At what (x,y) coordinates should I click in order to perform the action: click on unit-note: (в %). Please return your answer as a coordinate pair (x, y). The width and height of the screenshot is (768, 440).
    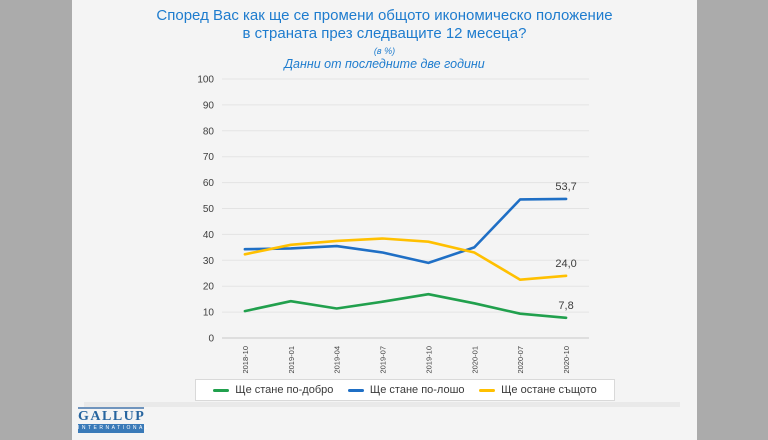
    Looking at the image, I should click on (384, 51).